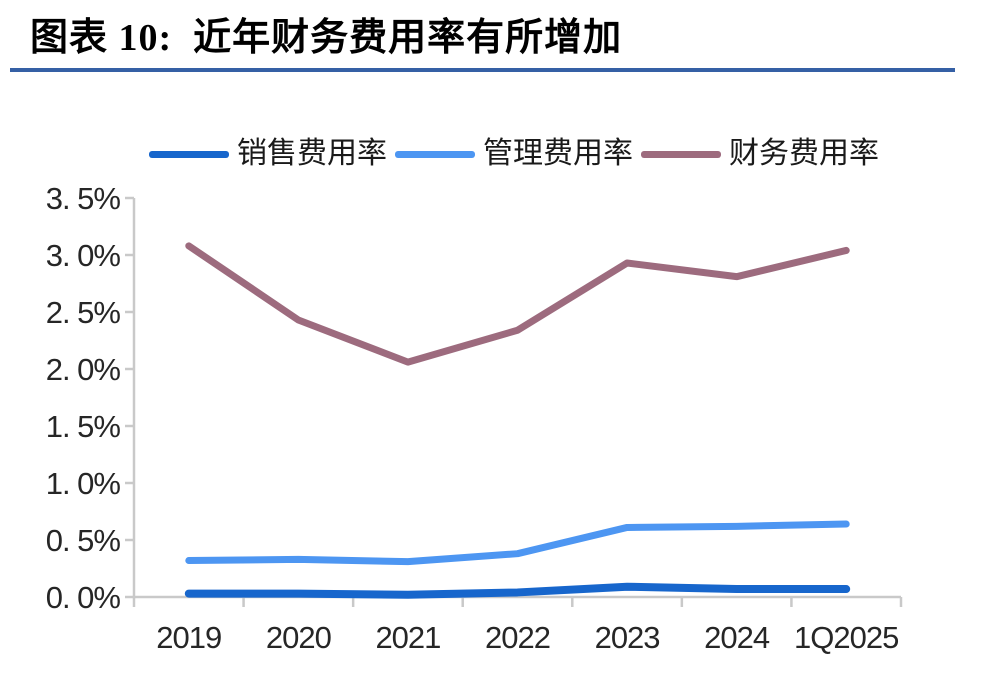 The height and width of the screenshot is (678, 986). What do you see at coordinates (558, 153) in the screenshot?
I see `legend-label-admin: 管理费用率` at bounding box center [558, 153].